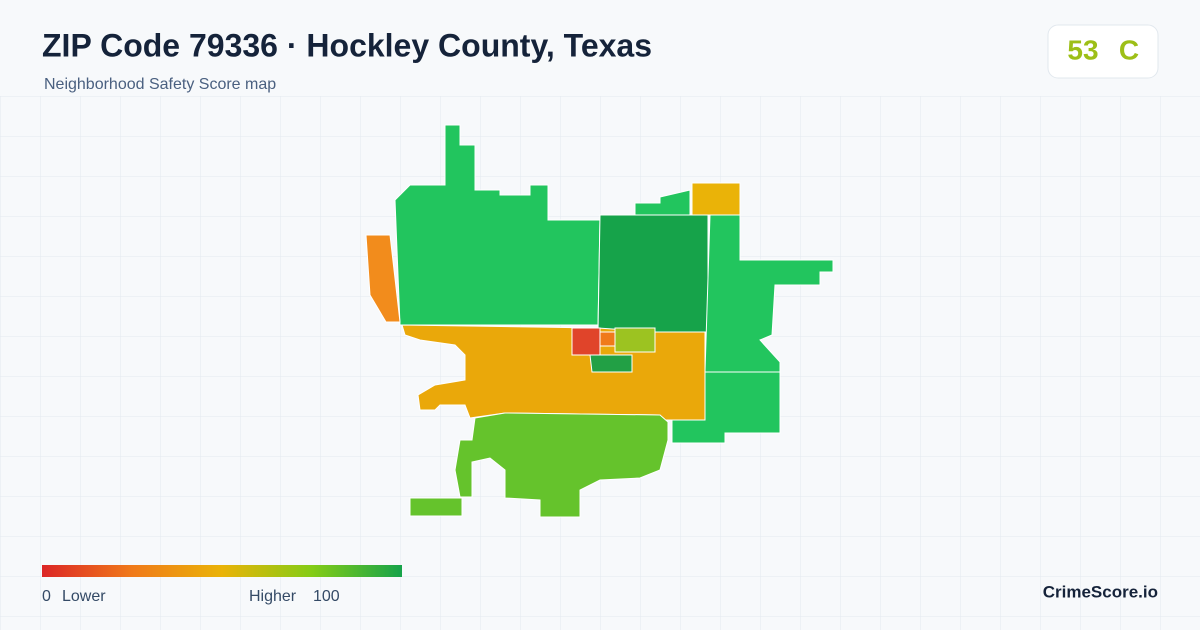 Image resolution: width=1200 pixels, height=630 pixels. What do you see at coordinates (160, 84) in the screenshot?
I see `subtitle: Neighborhood Safety Score map` at bounding box center [160, 84].